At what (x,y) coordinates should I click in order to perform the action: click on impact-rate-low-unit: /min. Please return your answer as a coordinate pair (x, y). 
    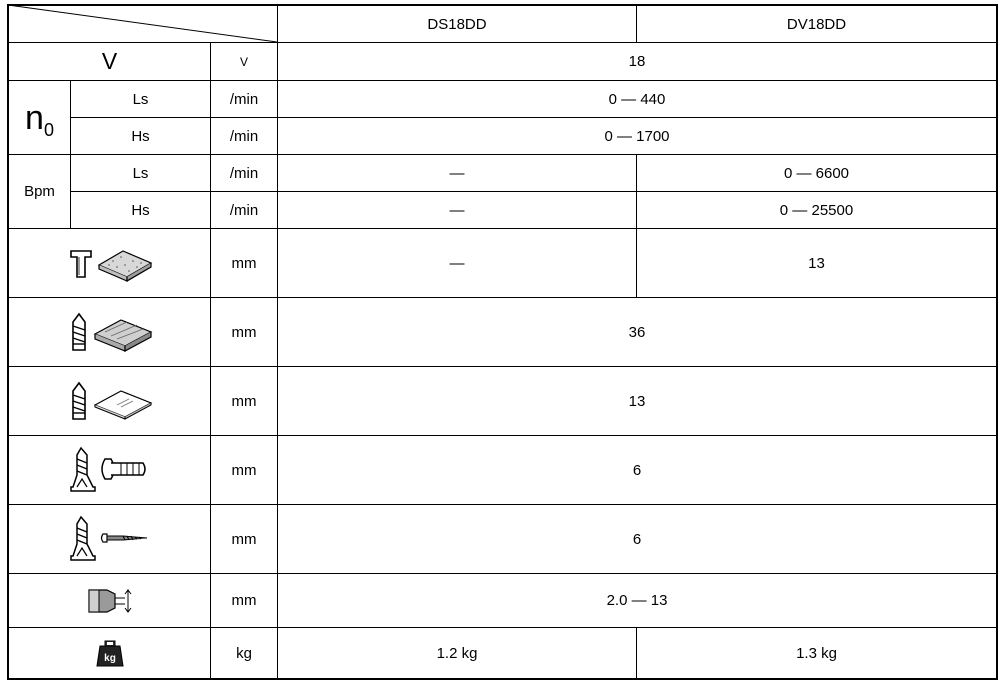
    Looking at the image, I should click on (244, 173).